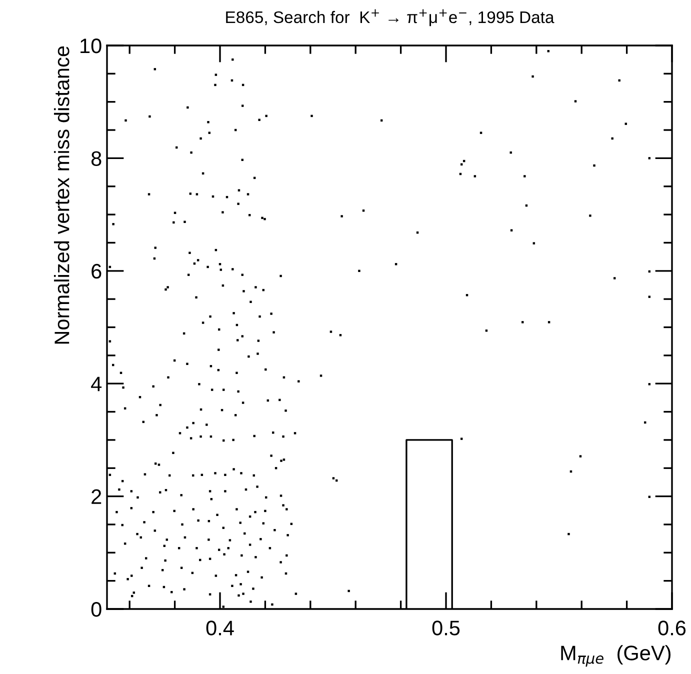 The height and width of the screenshot is (674, 691). Describe the element at coordinates (220, 628) in the screenshot. I see `x-tick-label: 0.4` at that location.